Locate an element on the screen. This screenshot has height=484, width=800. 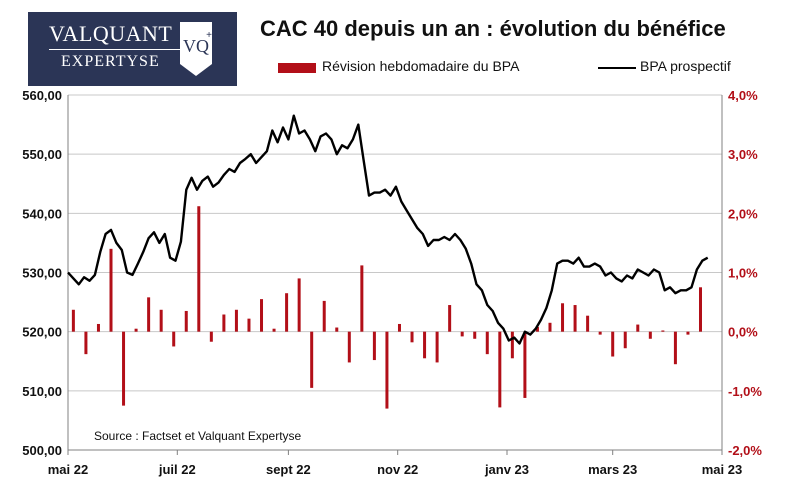
y-left-tick-label: 530,00 is located at coordinates (42, 273).